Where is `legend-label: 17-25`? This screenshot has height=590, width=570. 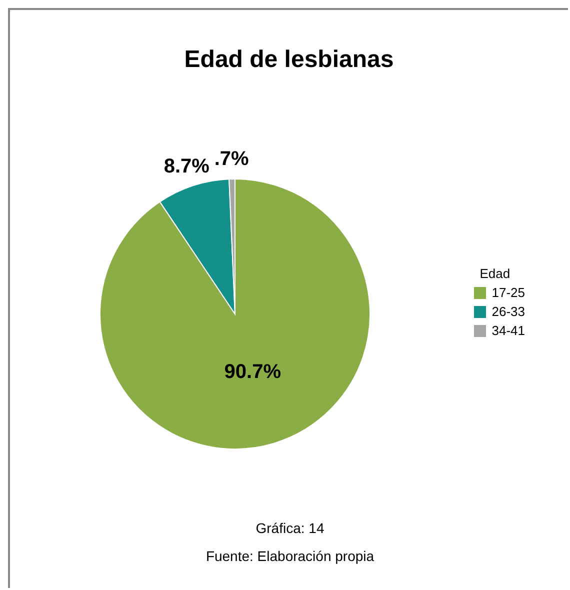 legend-label: 17-25 is located at coordinates (508, 292).